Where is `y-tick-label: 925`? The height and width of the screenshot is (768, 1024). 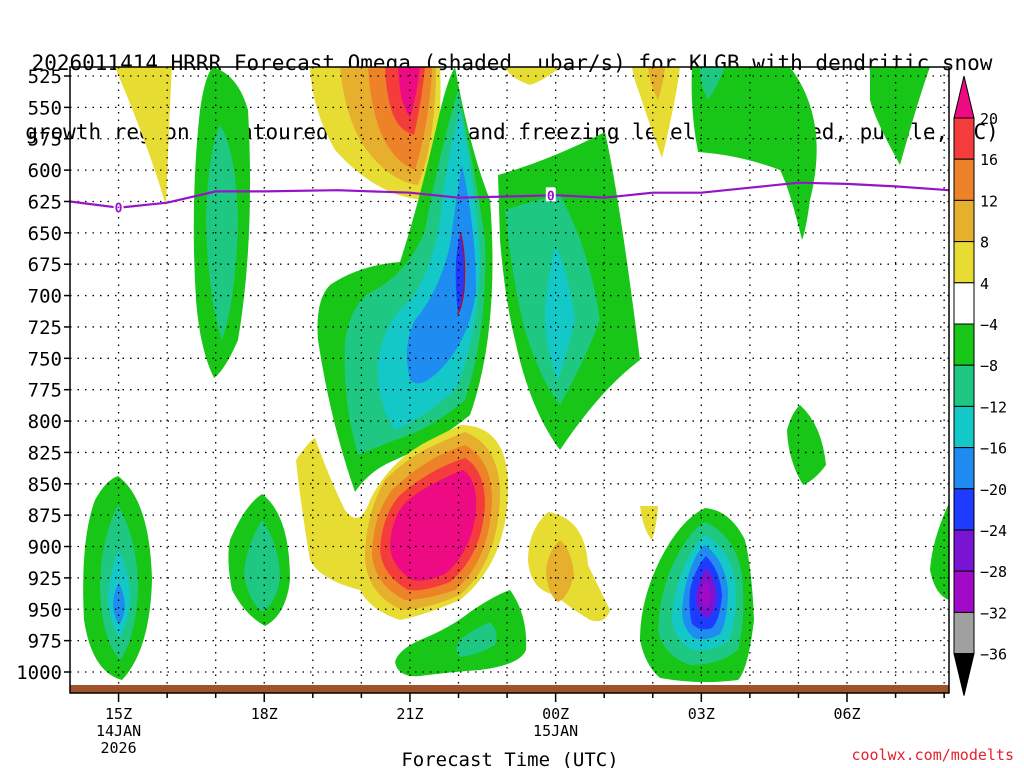
y-tick-label: 925 is located at coordinates (45, 579).